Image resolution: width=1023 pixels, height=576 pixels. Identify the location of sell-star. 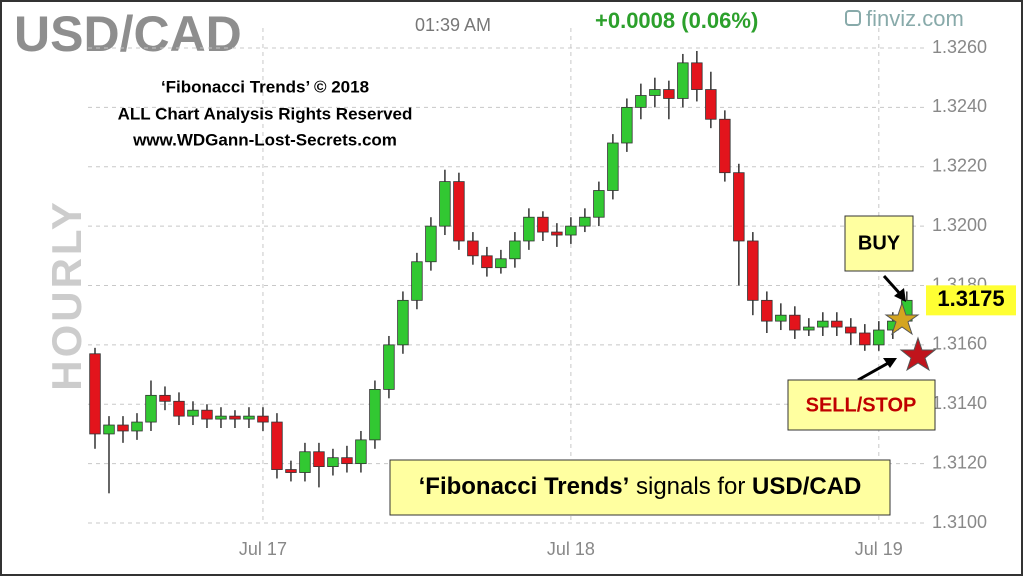
(918, 354).